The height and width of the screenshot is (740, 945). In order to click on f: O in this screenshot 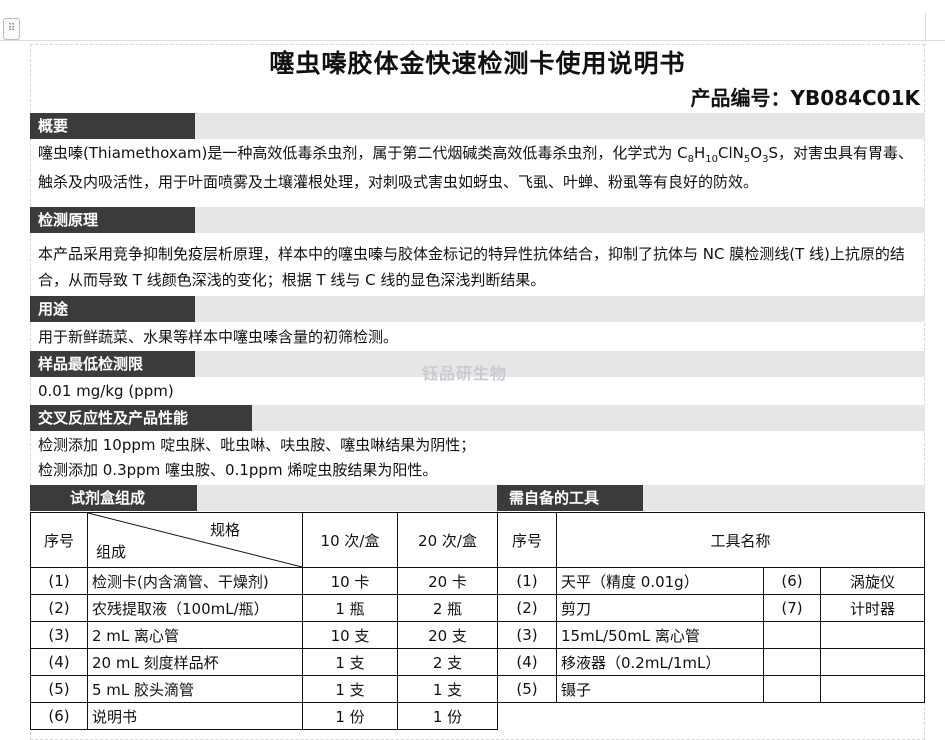, I will do `click(756, 153)`.